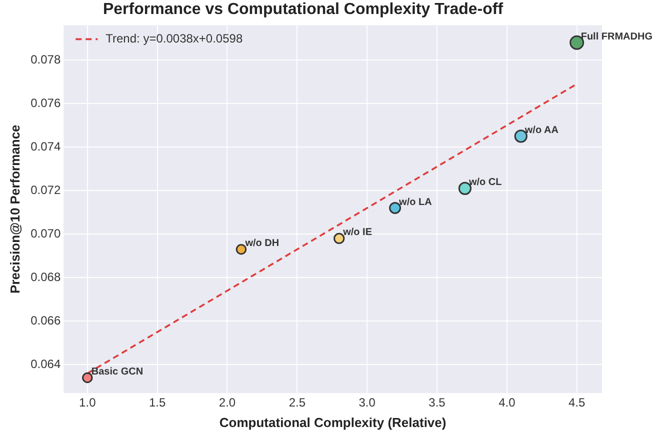  What do you see at coordinates (262, 244) in the screenshot?
I see `annotation: w/o DH` at bounding box center [262, 244].